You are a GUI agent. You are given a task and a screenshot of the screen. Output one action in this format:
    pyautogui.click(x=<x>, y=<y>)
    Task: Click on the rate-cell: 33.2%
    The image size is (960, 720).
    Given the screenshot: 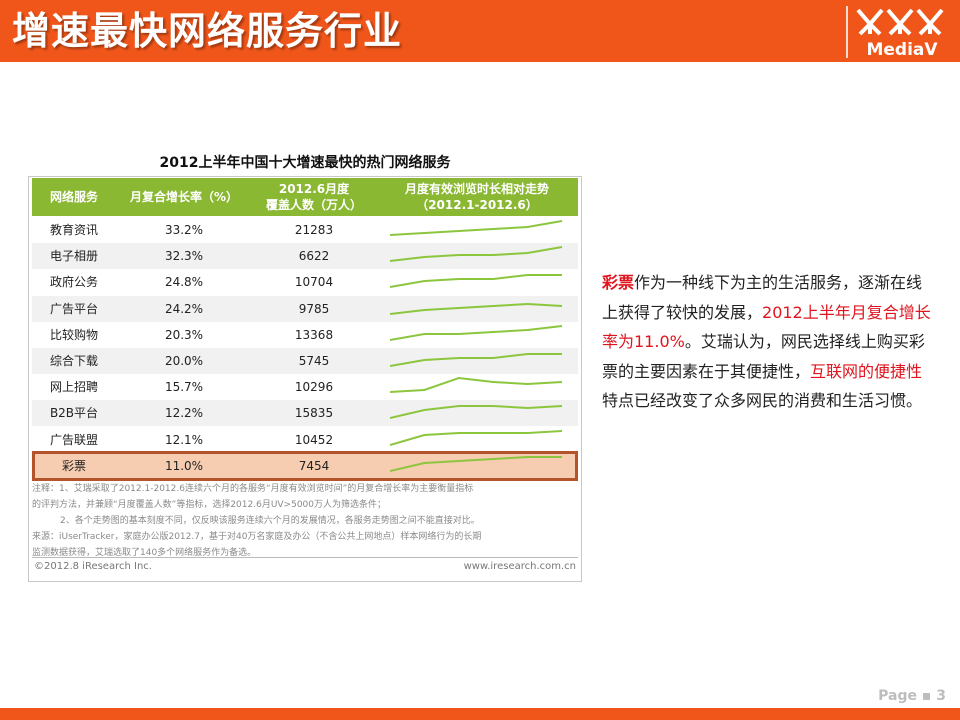 What is the action you would take?
    pyautogui.click(x=184, y=230)
    